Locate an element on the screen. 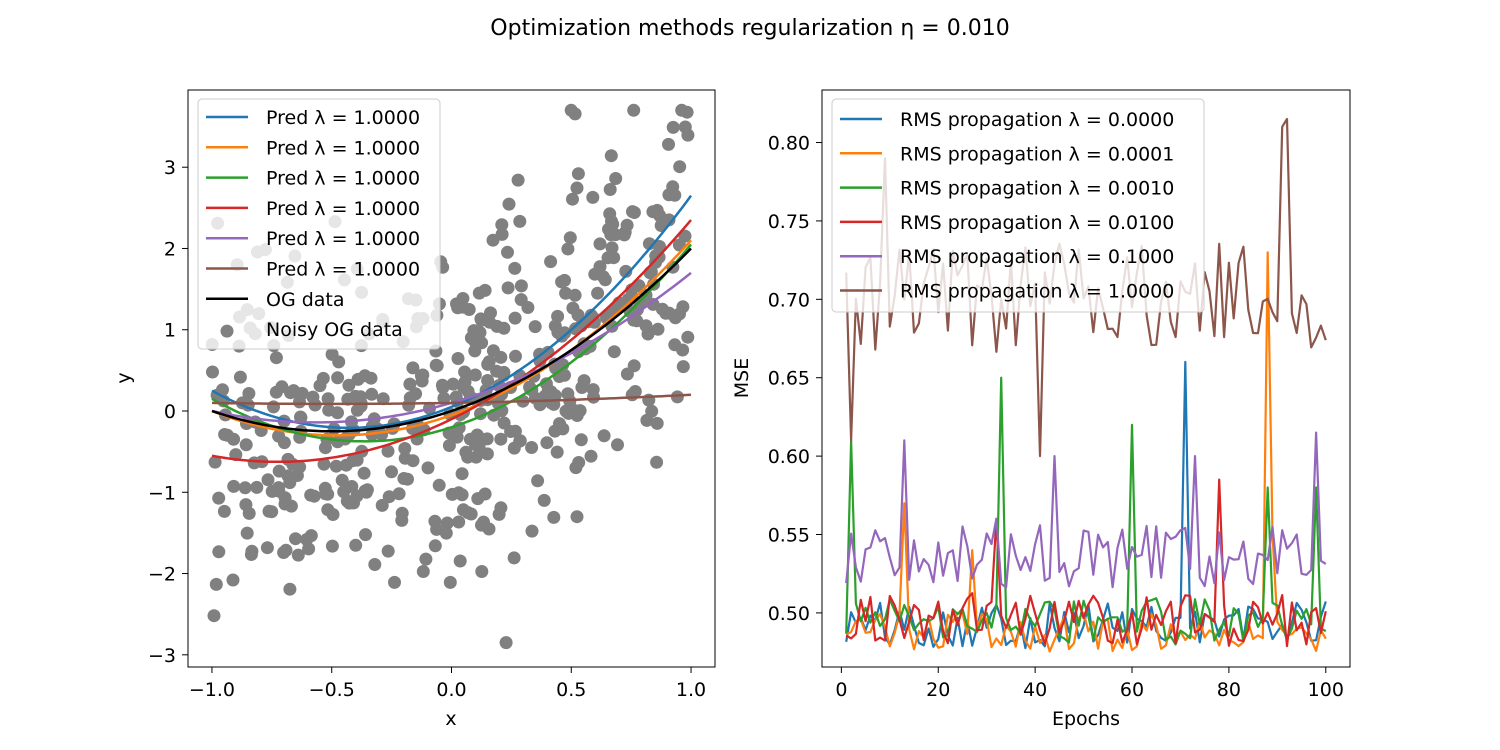  right-x-ticks: 0 20 40 60 80 100 is located at coordinates (1089, 684).